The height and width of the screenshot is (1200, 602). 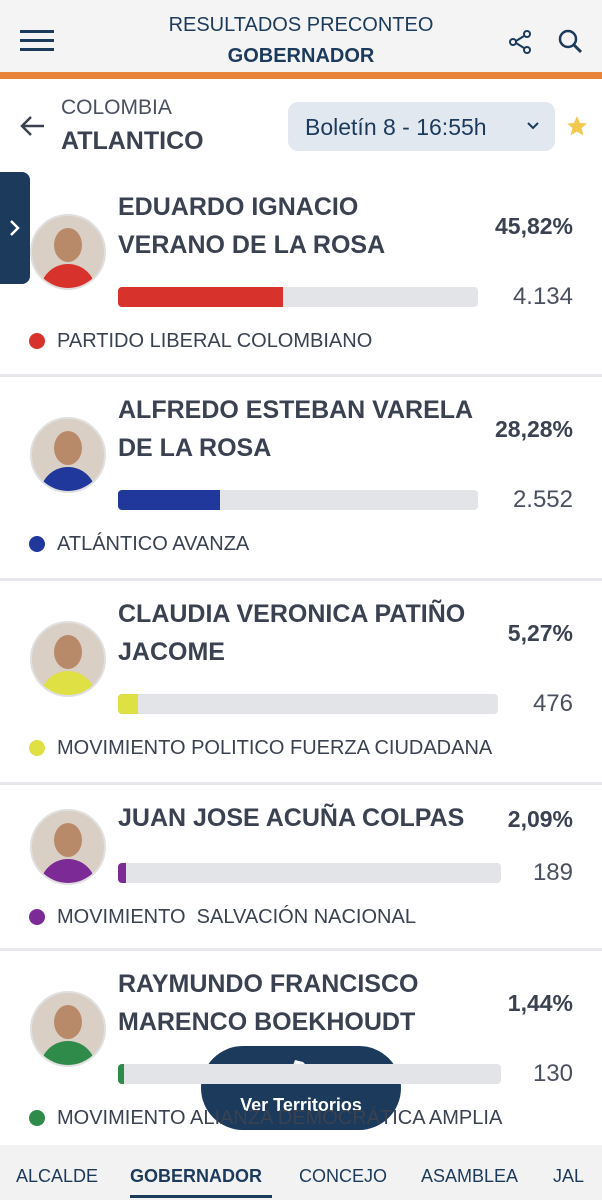 What do you see at coordinates (38, 41) in the screenshot?
I see `menu-icon` at bounding box center [38, 41].